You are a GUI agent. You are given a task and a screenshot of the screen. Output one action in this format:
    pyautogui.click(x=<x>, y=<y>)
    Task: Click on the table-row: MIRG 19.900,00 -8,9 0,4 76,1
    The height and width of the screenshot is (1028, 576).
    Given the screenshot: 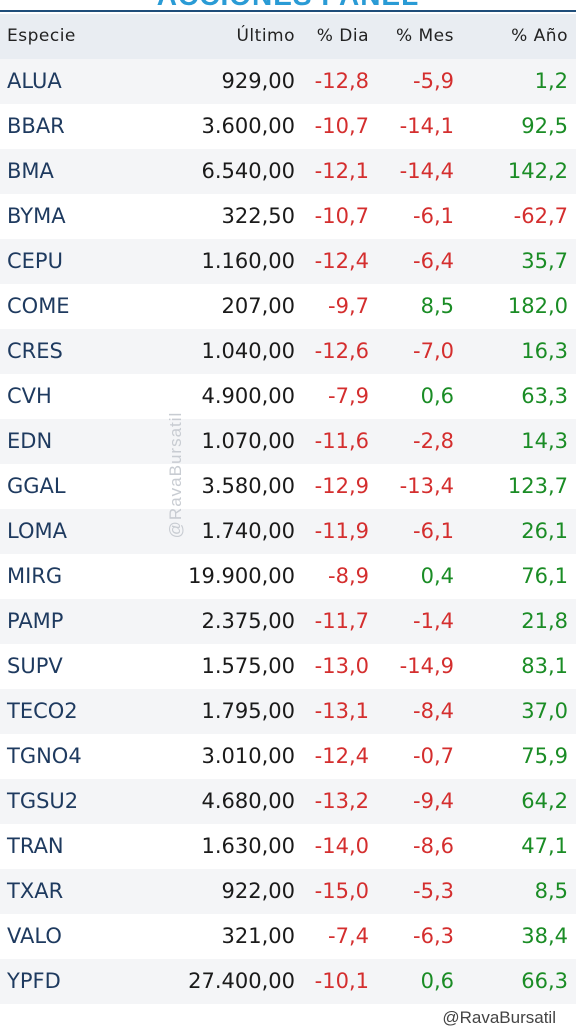 What is the action you would take?
    pyautogui.click(x=288, y=576)
    